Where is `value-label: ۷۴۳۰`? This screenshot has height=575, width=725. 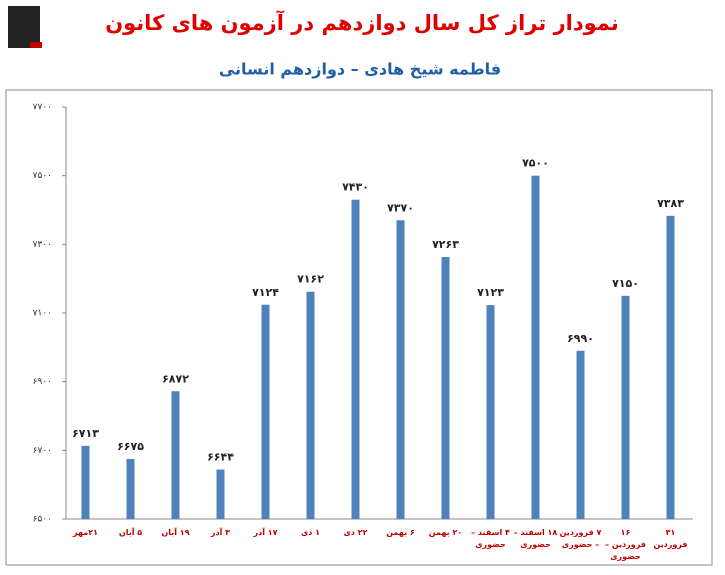 value-label: ۷۴۳۰ is located at coordinates (355, 187).